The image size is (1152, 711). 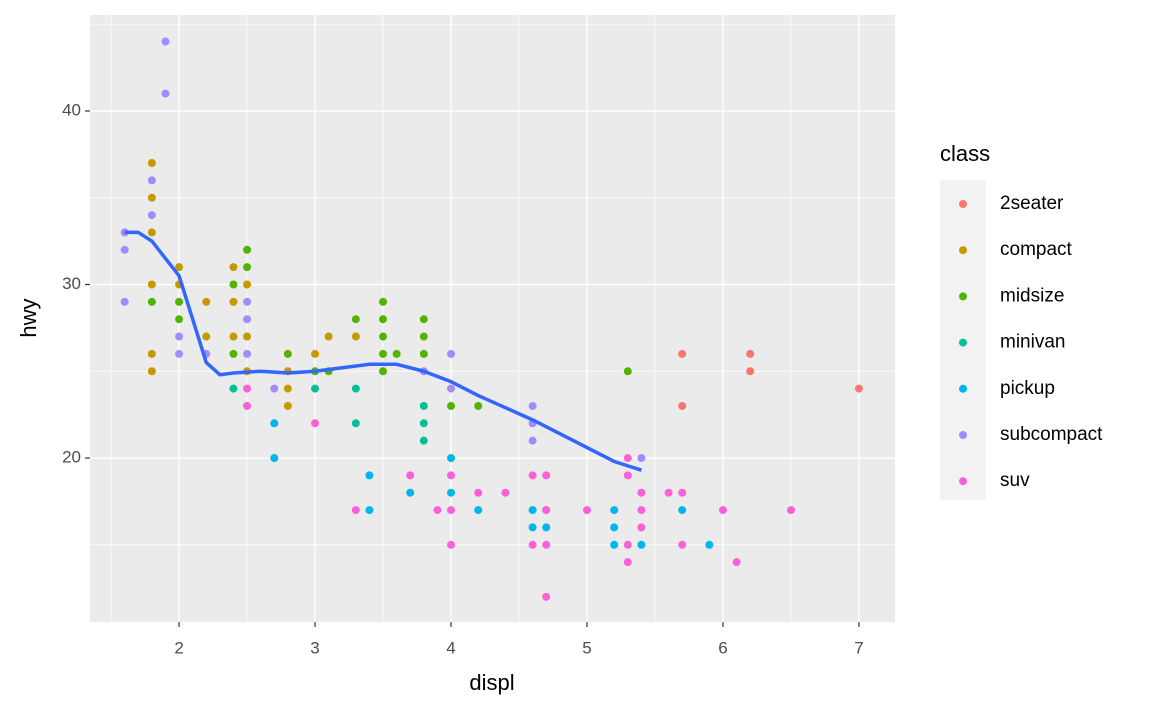 What do you see at coordinates (71, 109) in the screenshot?
I see `y-tick-label: 40` at bounding box center [71, 109].